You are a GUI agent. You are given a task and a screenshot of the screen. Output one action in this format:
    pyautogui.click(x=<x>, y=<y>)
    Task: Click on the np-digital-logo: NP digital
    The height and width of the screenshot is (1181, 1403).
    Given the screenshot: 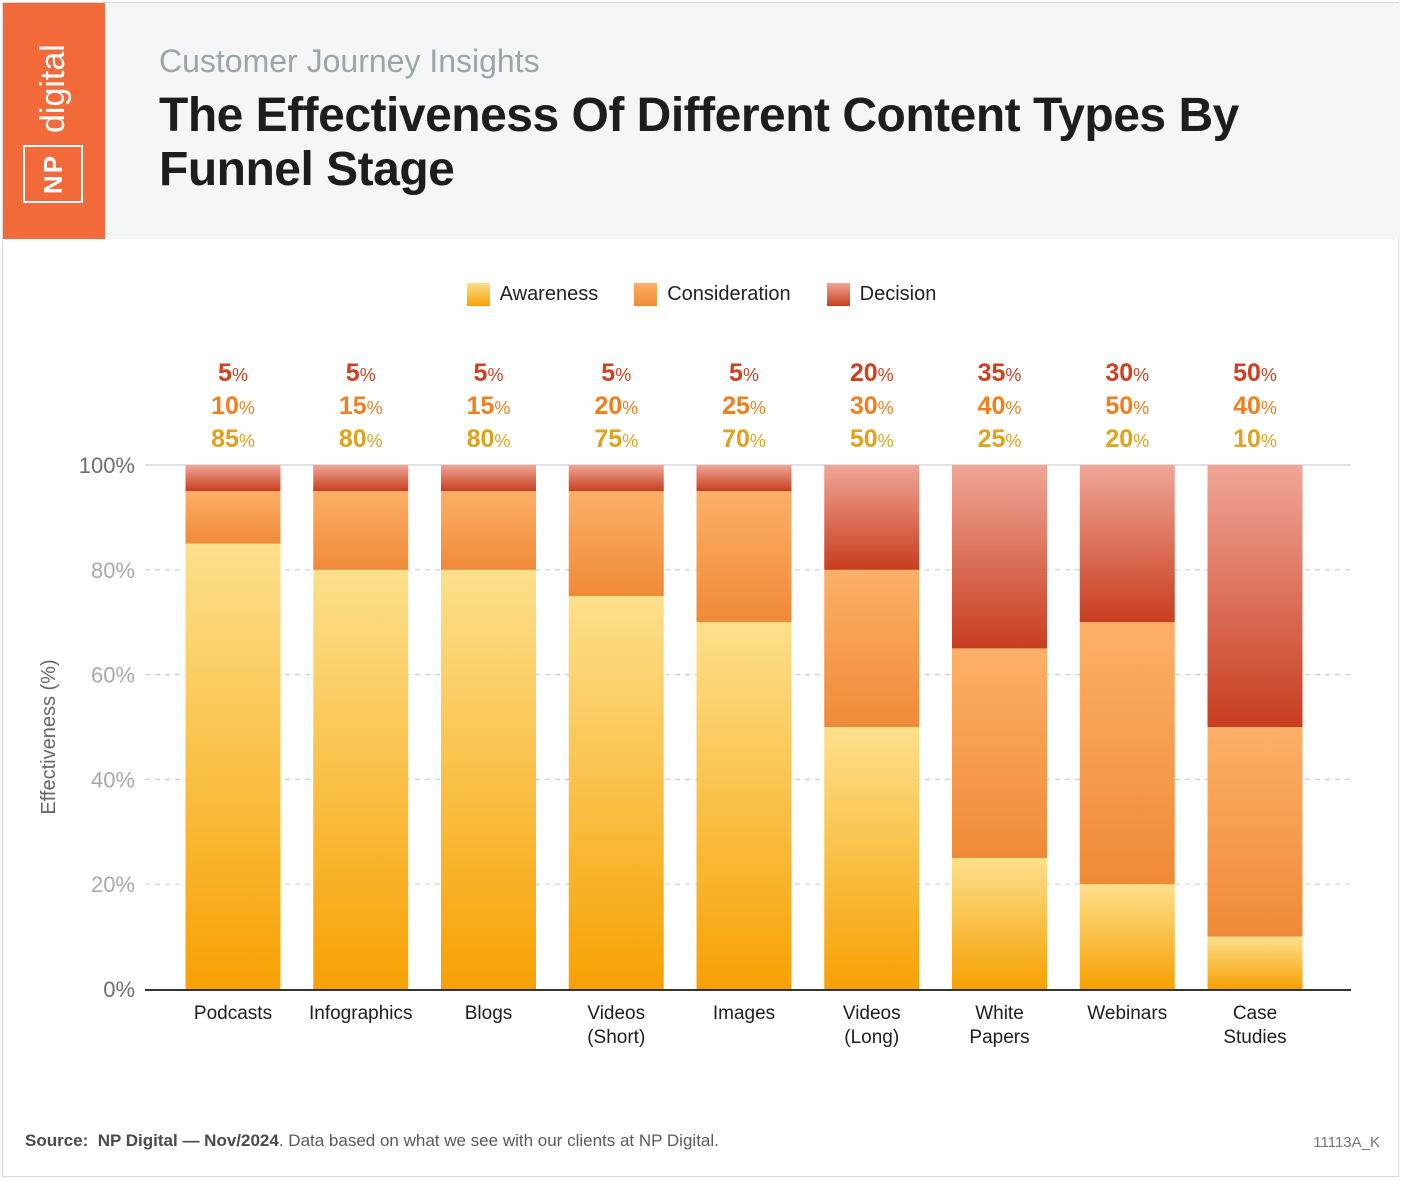 What is the action you would take?
    pyautogui.click(x=54, y=121)
    